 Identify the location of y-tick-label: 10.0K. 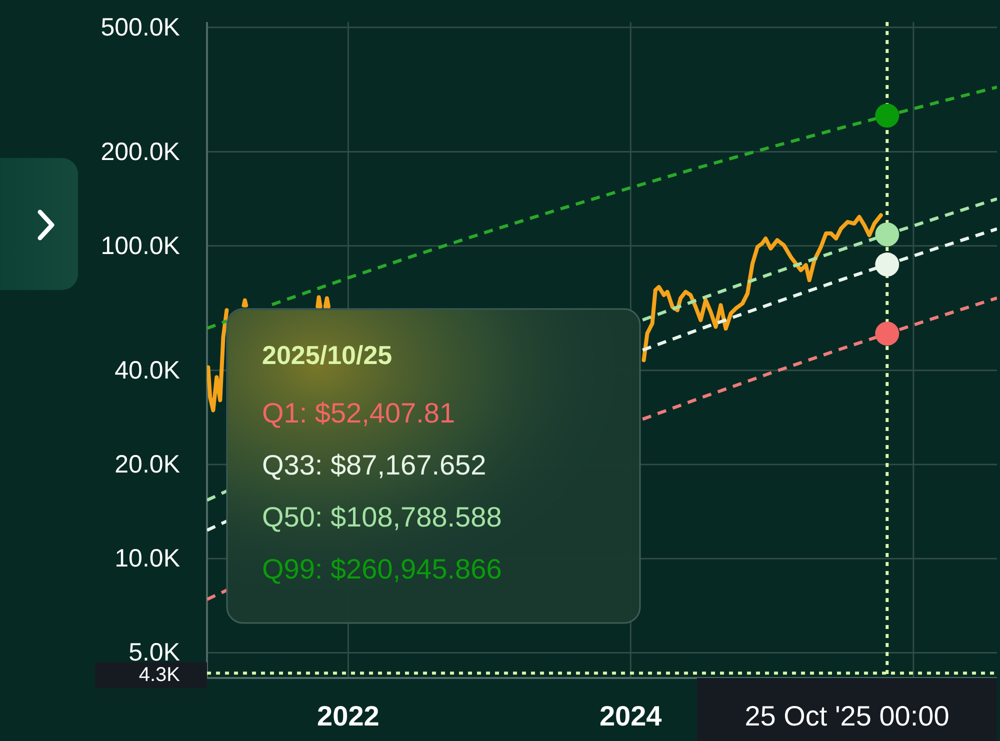
(147, 558).